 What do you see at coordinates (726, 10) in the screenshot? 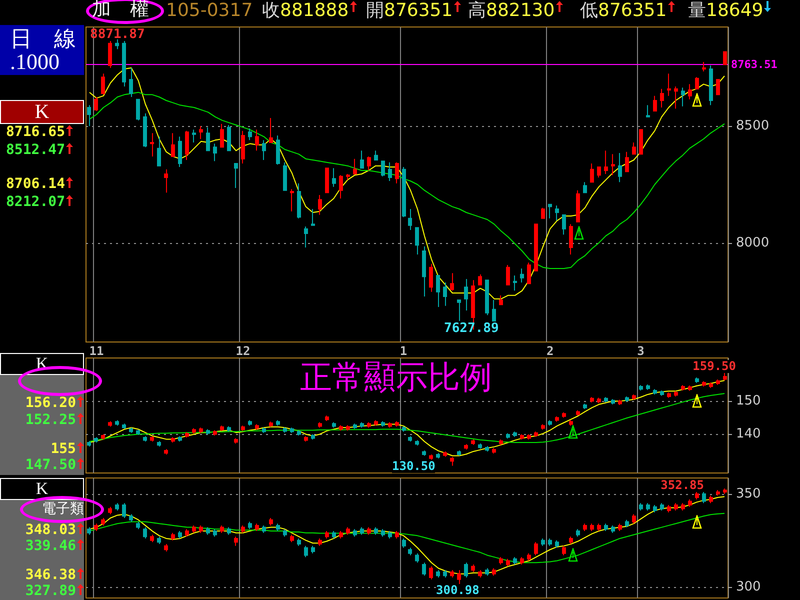
I see `text: 量18649` at bounding box center [726, 10].